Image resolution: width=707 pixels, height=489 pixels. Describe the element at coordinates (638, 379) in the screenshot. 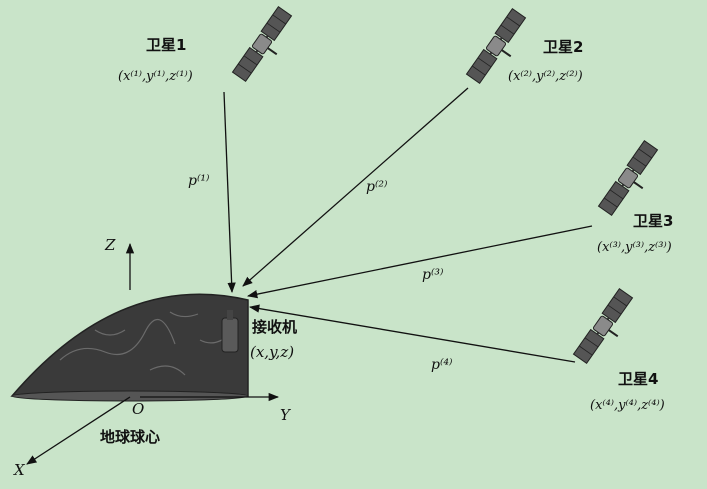

I see `satellite-4-name: 卫星4` at that location.